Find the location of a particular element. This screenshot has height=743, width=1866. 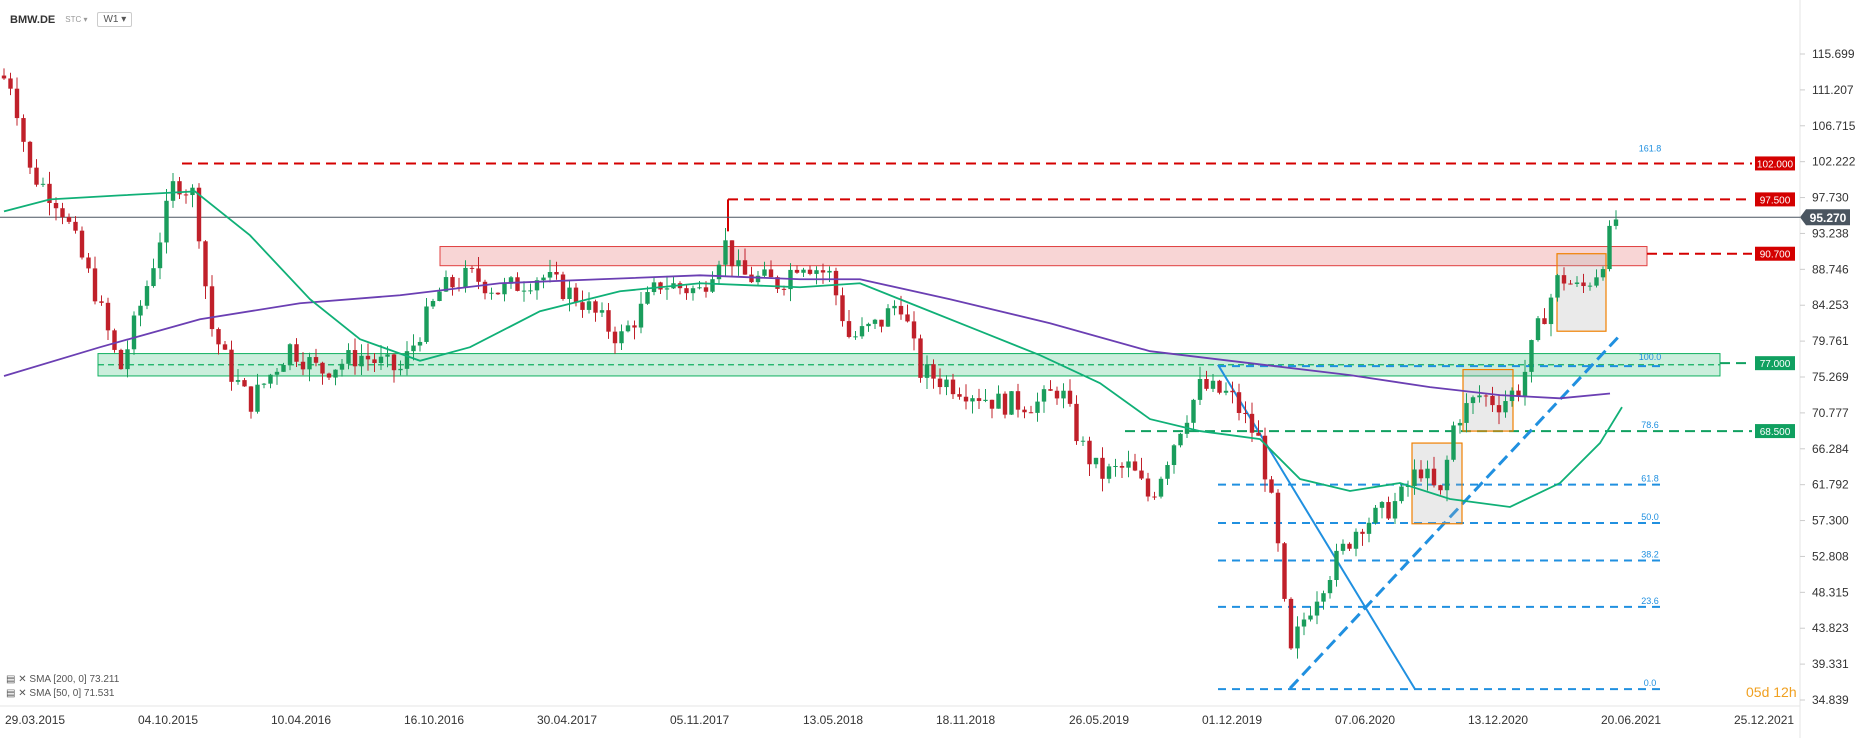

legend-sma50: ▤ ✕ SMA [50, 0] 71.531 is located at coordinates (60, 693).